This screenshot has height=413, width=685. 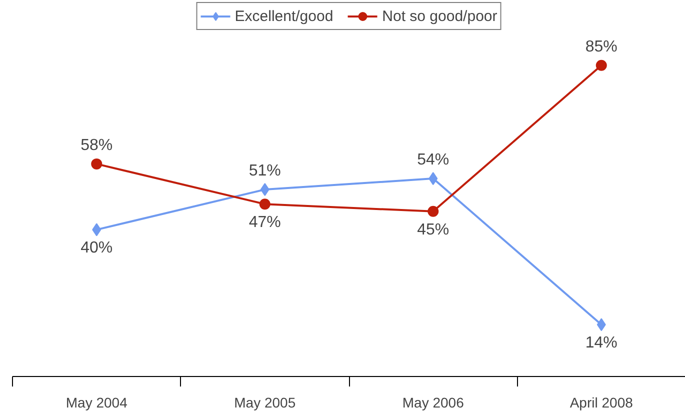 I want to click on x-tick-label: April 2008, so click(x=602, y=402).